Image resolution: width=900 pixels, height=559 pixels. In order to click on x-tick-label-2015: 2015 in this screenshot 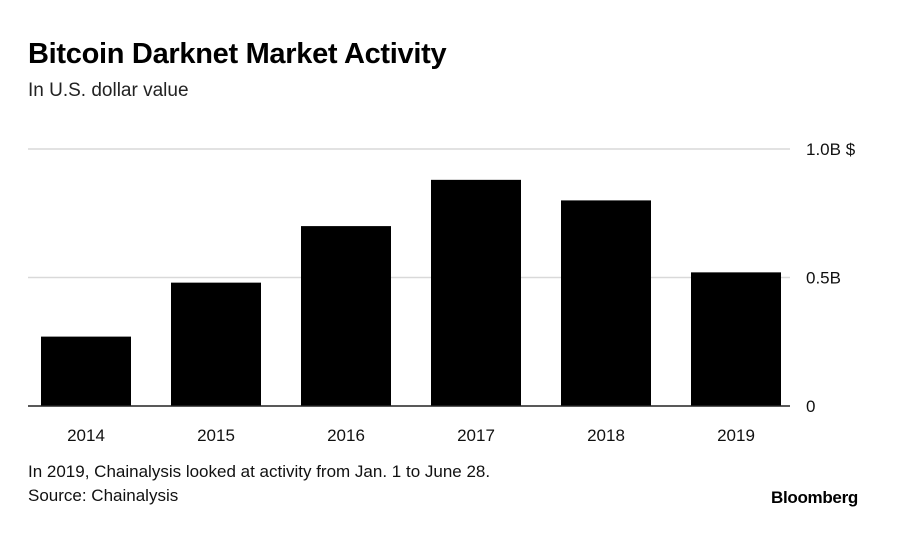, I will do `click(216, 435)`.